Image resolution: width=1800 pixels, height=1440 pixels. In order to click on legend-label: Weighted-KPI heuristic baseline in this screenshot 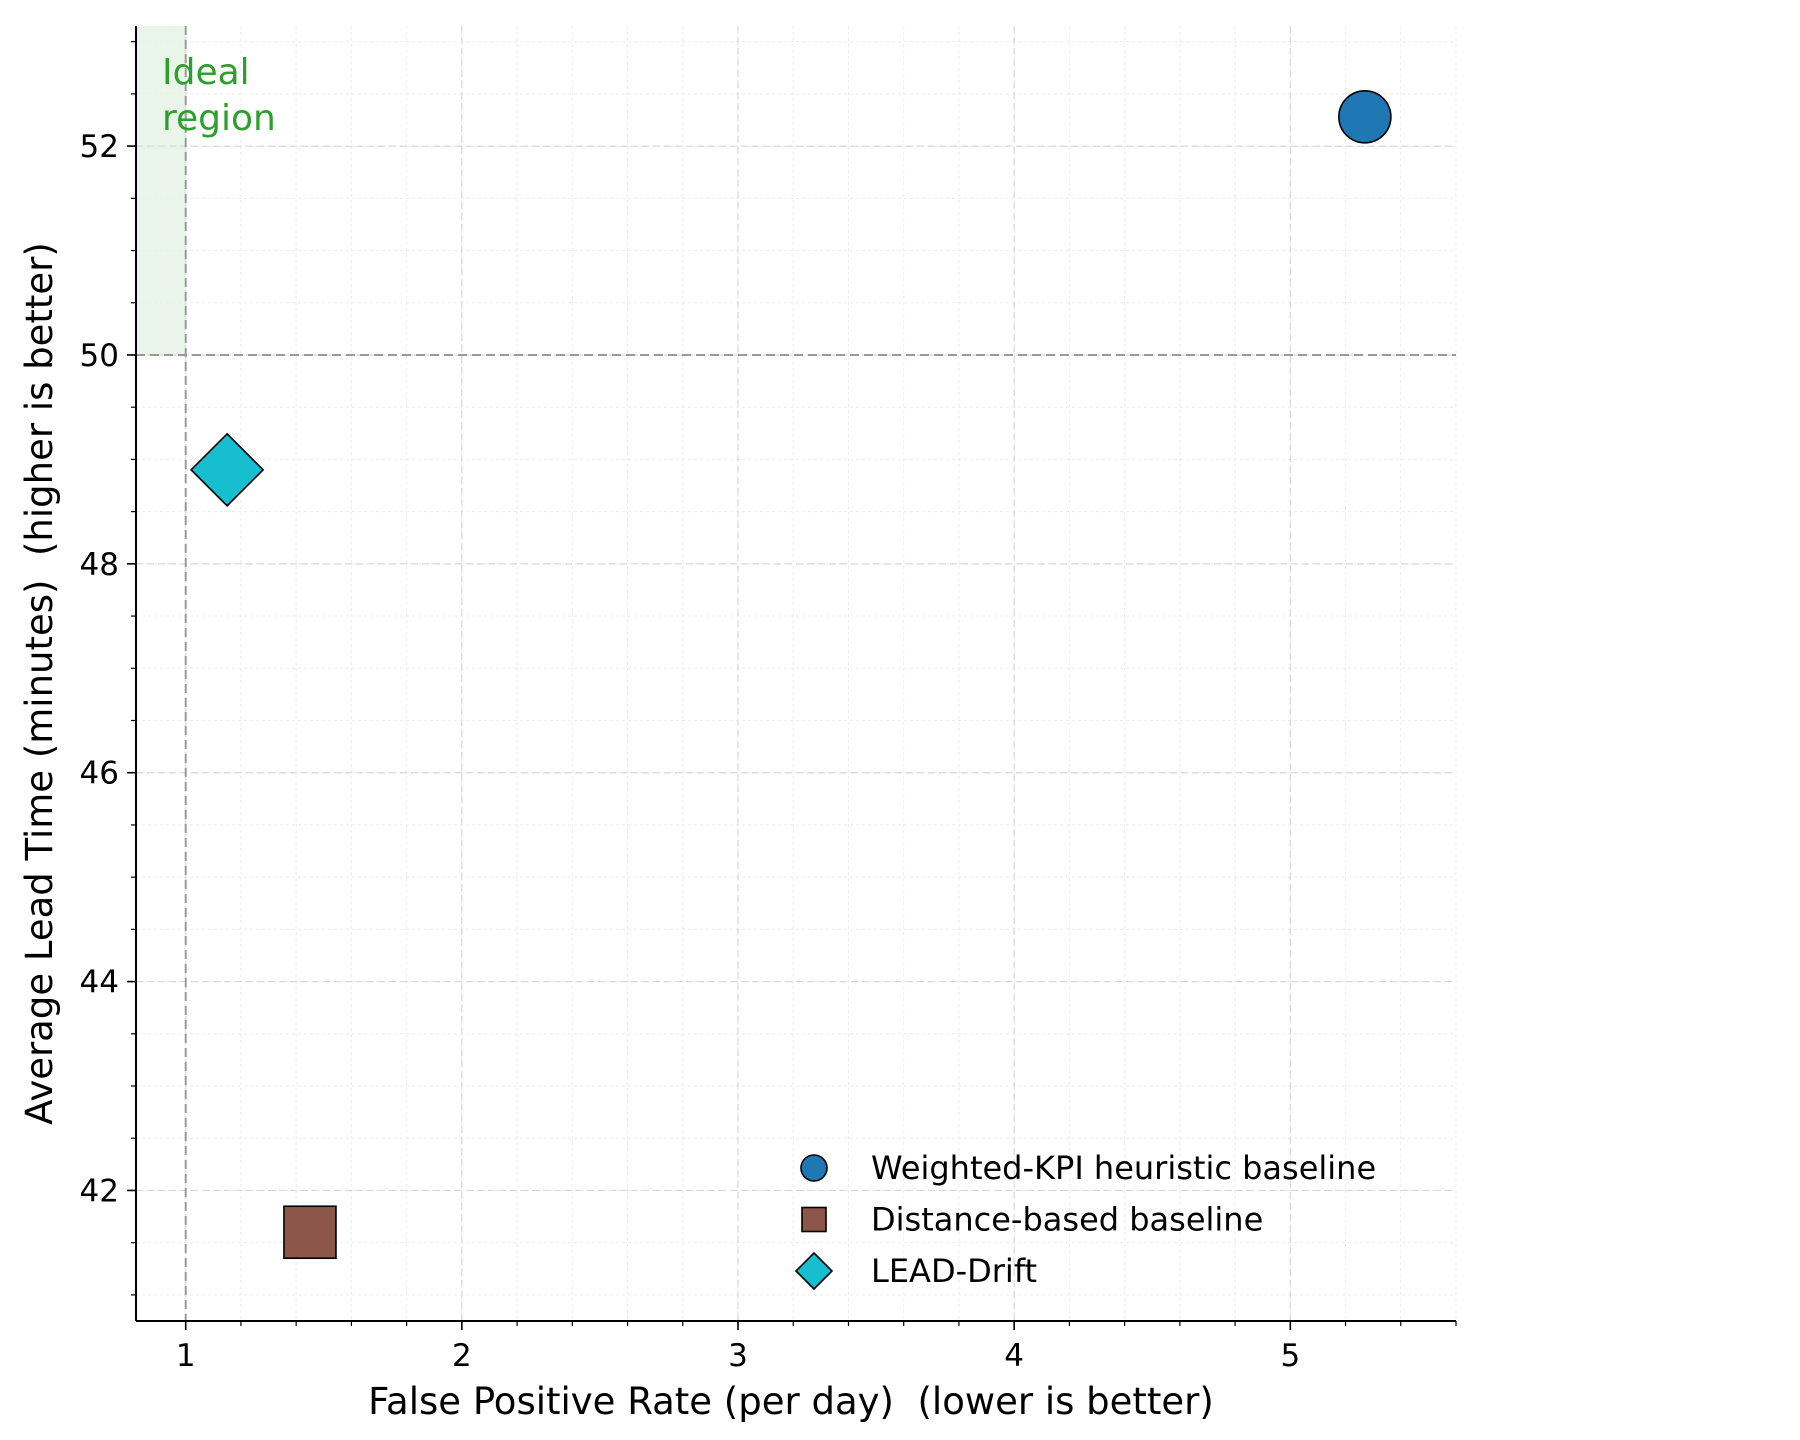, I will do `click(1123, 1168)`.